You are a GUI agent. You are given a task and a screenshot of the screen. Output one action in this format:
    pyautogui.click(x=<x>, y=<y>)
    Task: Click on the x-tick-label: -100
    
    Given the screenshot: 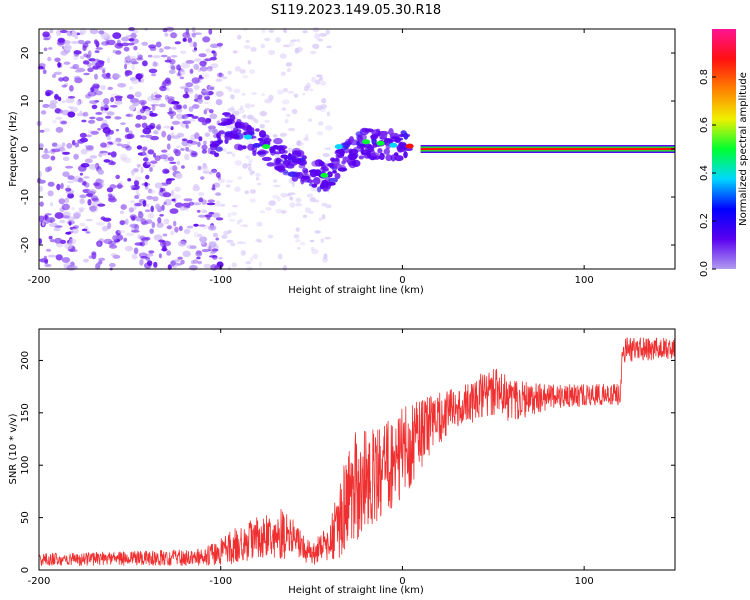 What is the action you would take?
    pyautogui.click(x=220, y=280)
    